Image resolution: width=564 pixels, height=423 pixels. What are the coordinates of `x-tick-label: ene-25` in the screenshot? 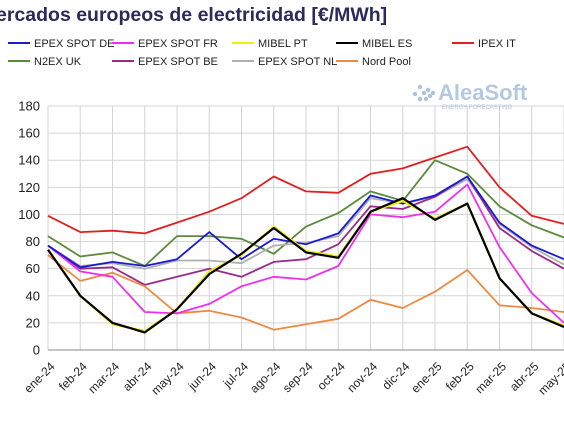 It's located at (426, 377).